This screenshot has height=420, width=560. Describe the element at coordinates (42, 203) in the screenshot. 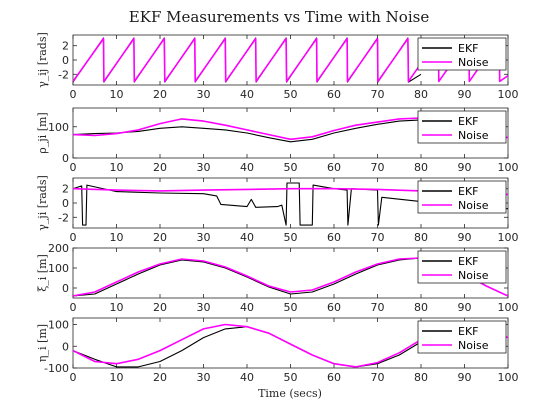

I see `y-axis-label: γ_ji [rads]` at that location.